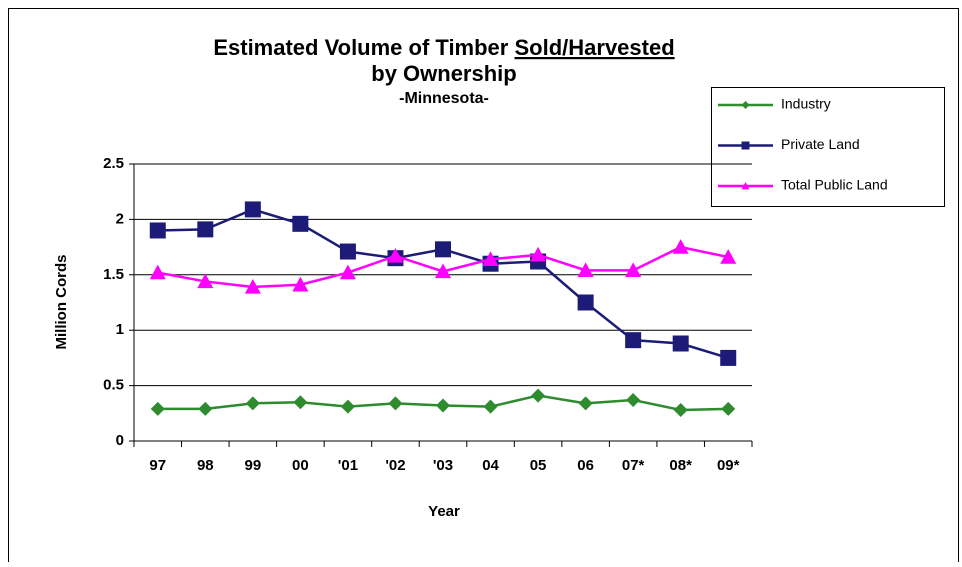 Image resolution: width=962 pixels, height=567 pixels. What do you see at coordinates (633, 465) in the screenshot?
I see `x-tick-label: 07*` at bounding box center [633, 465].